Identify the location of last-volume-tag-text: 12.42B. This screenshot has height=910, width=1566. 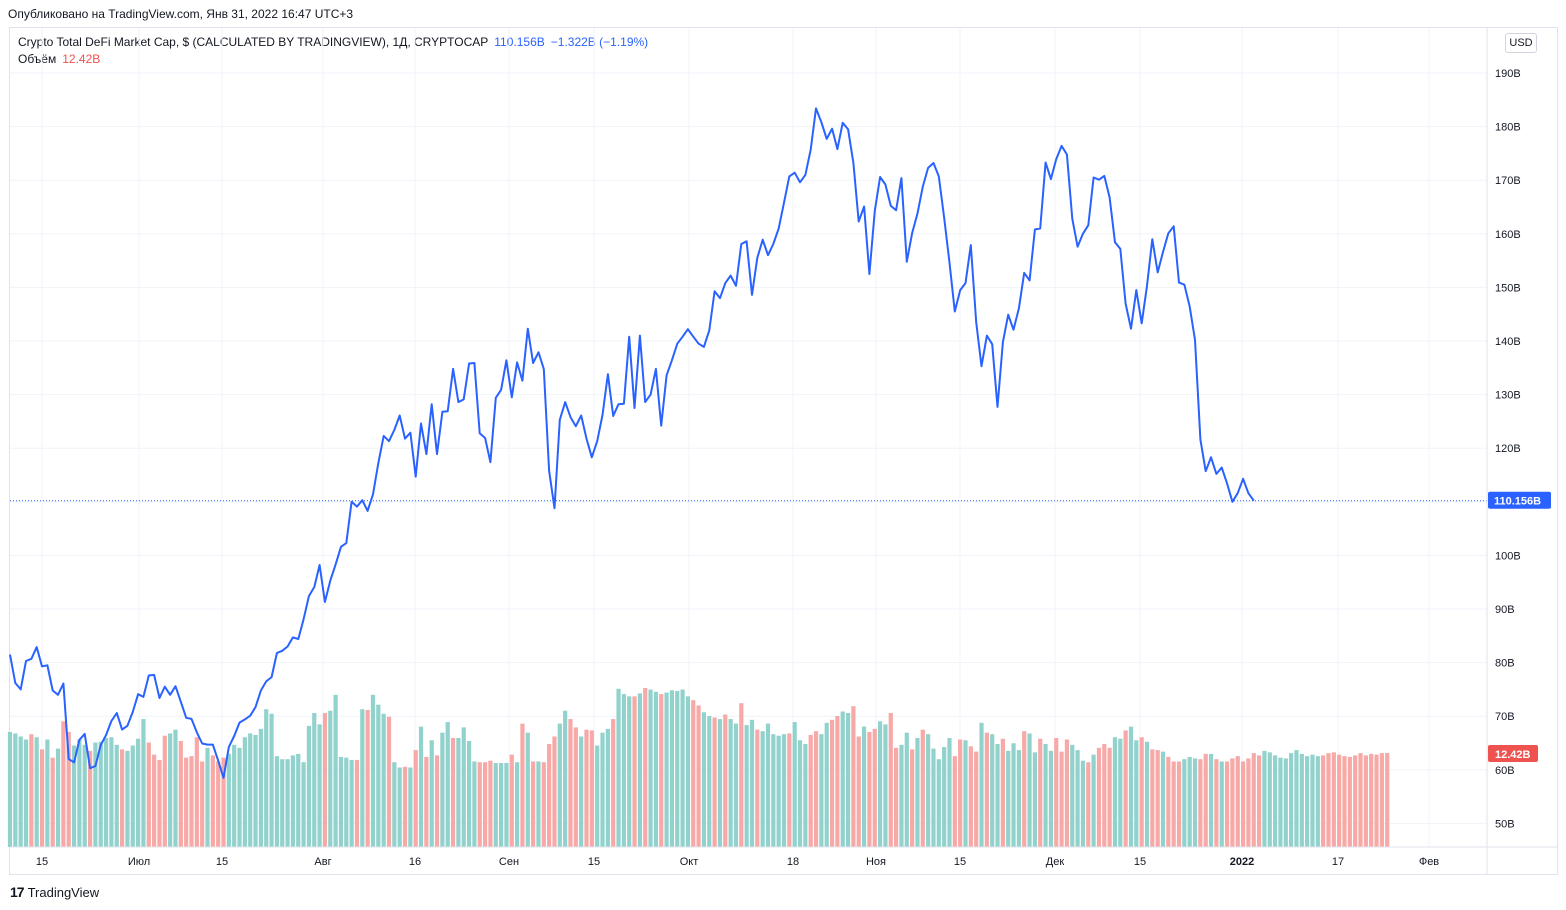
(1513, 755).